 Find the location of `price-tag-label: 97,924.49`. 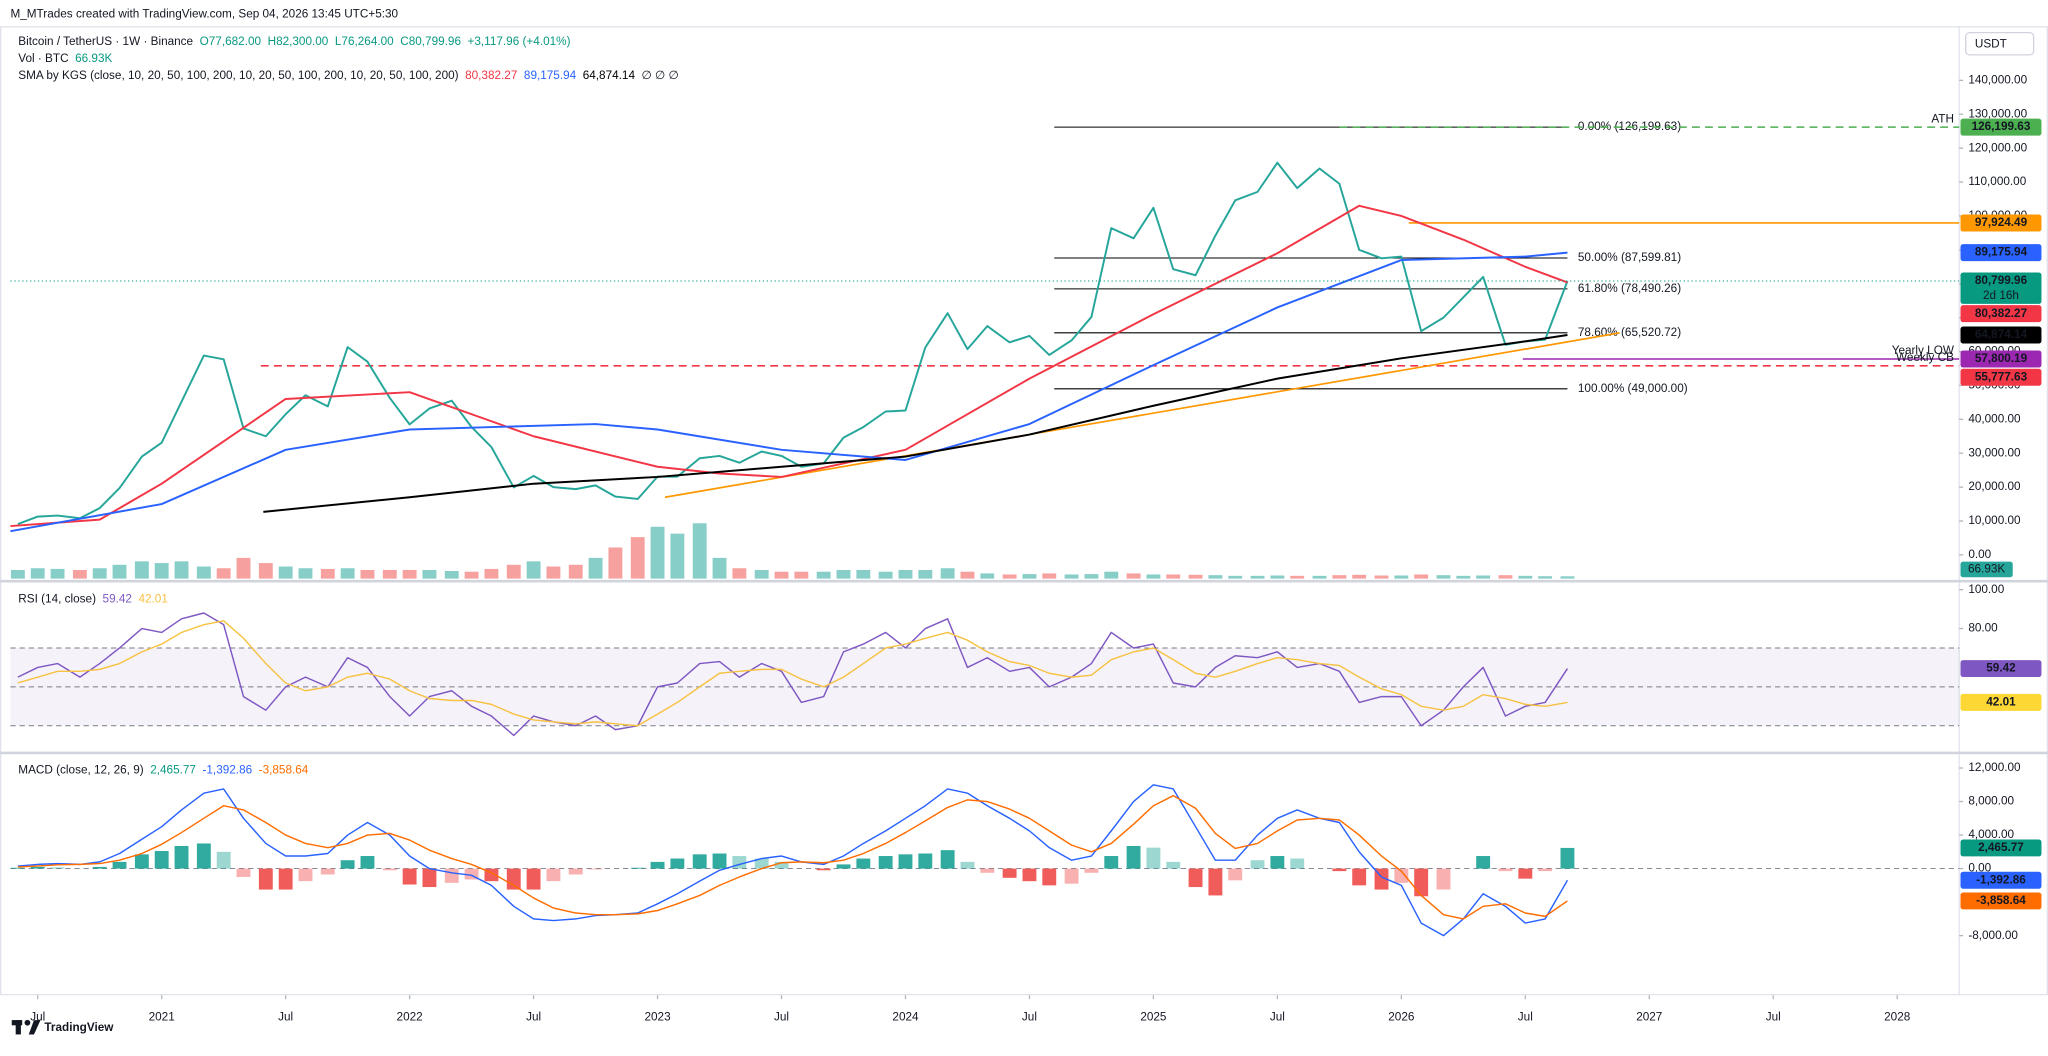

price-tag-label: 97,924.49 is located at coordinates (2001, 222).